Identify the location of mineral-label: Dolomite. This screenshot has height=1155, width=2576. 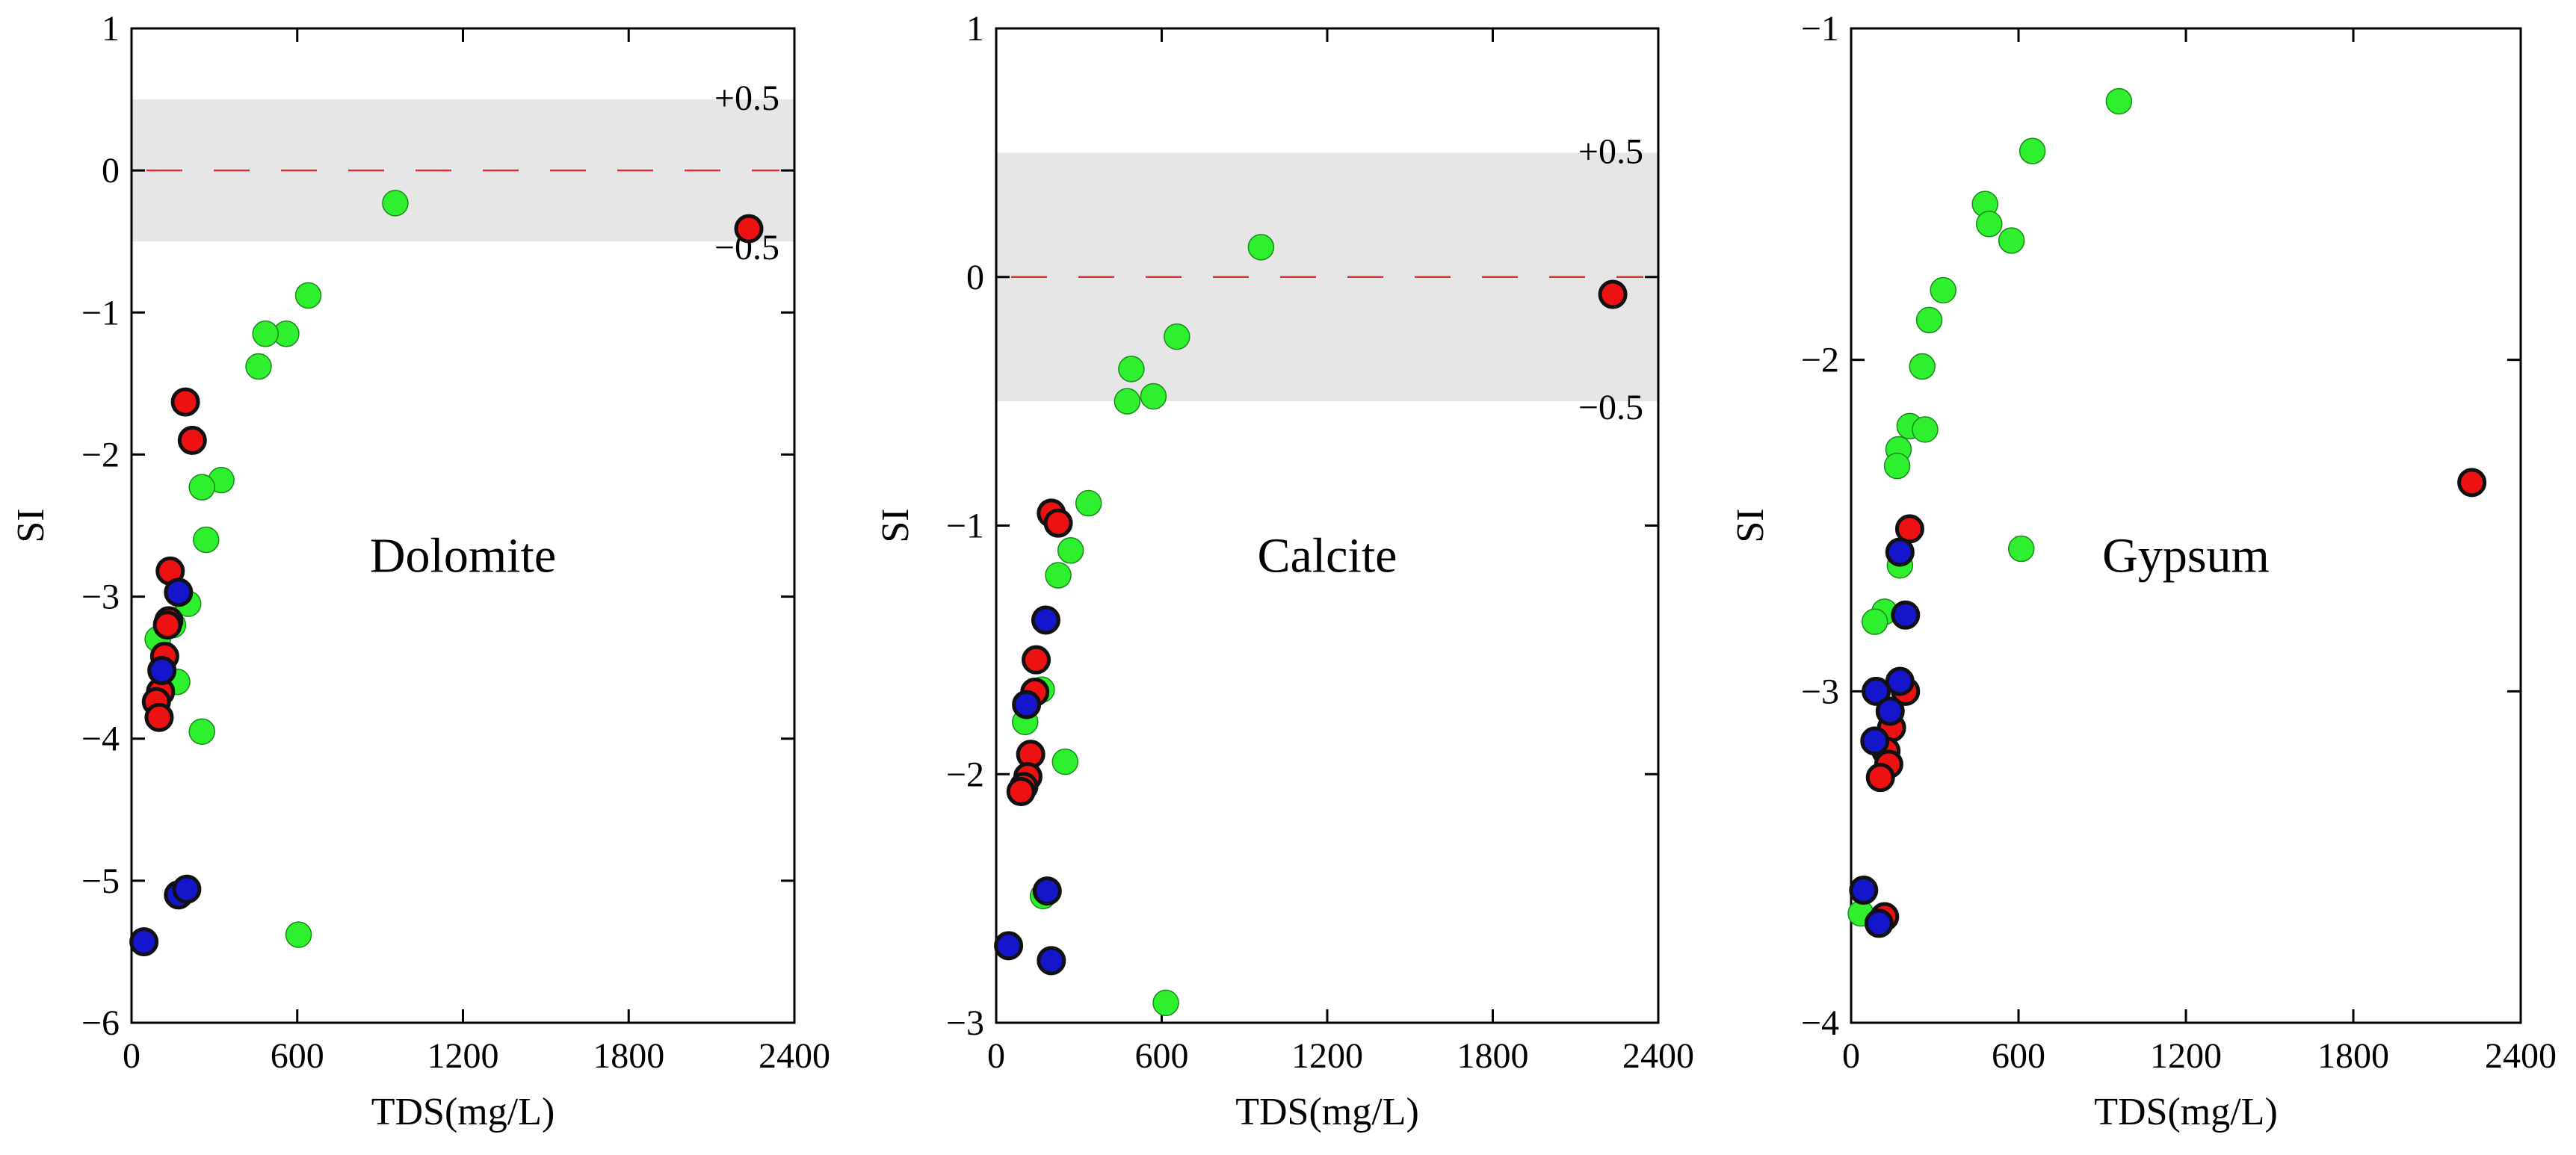
(463, 556).